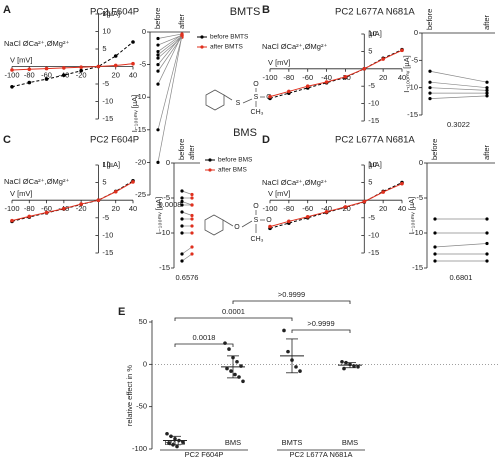 The image size is (499, 458). What do you see at coordinates (256, 97) in the screenshot?
I see `atom-label: S` at bounding box center [256, 97].